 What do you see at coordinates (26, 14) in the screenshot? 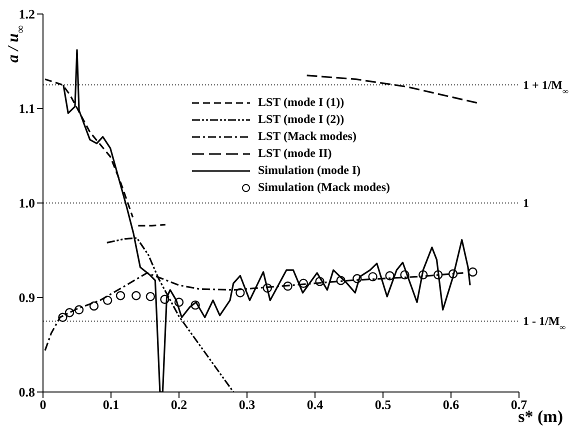
I see `y-tick-label: 1.2` at bounding box center [26, 14].